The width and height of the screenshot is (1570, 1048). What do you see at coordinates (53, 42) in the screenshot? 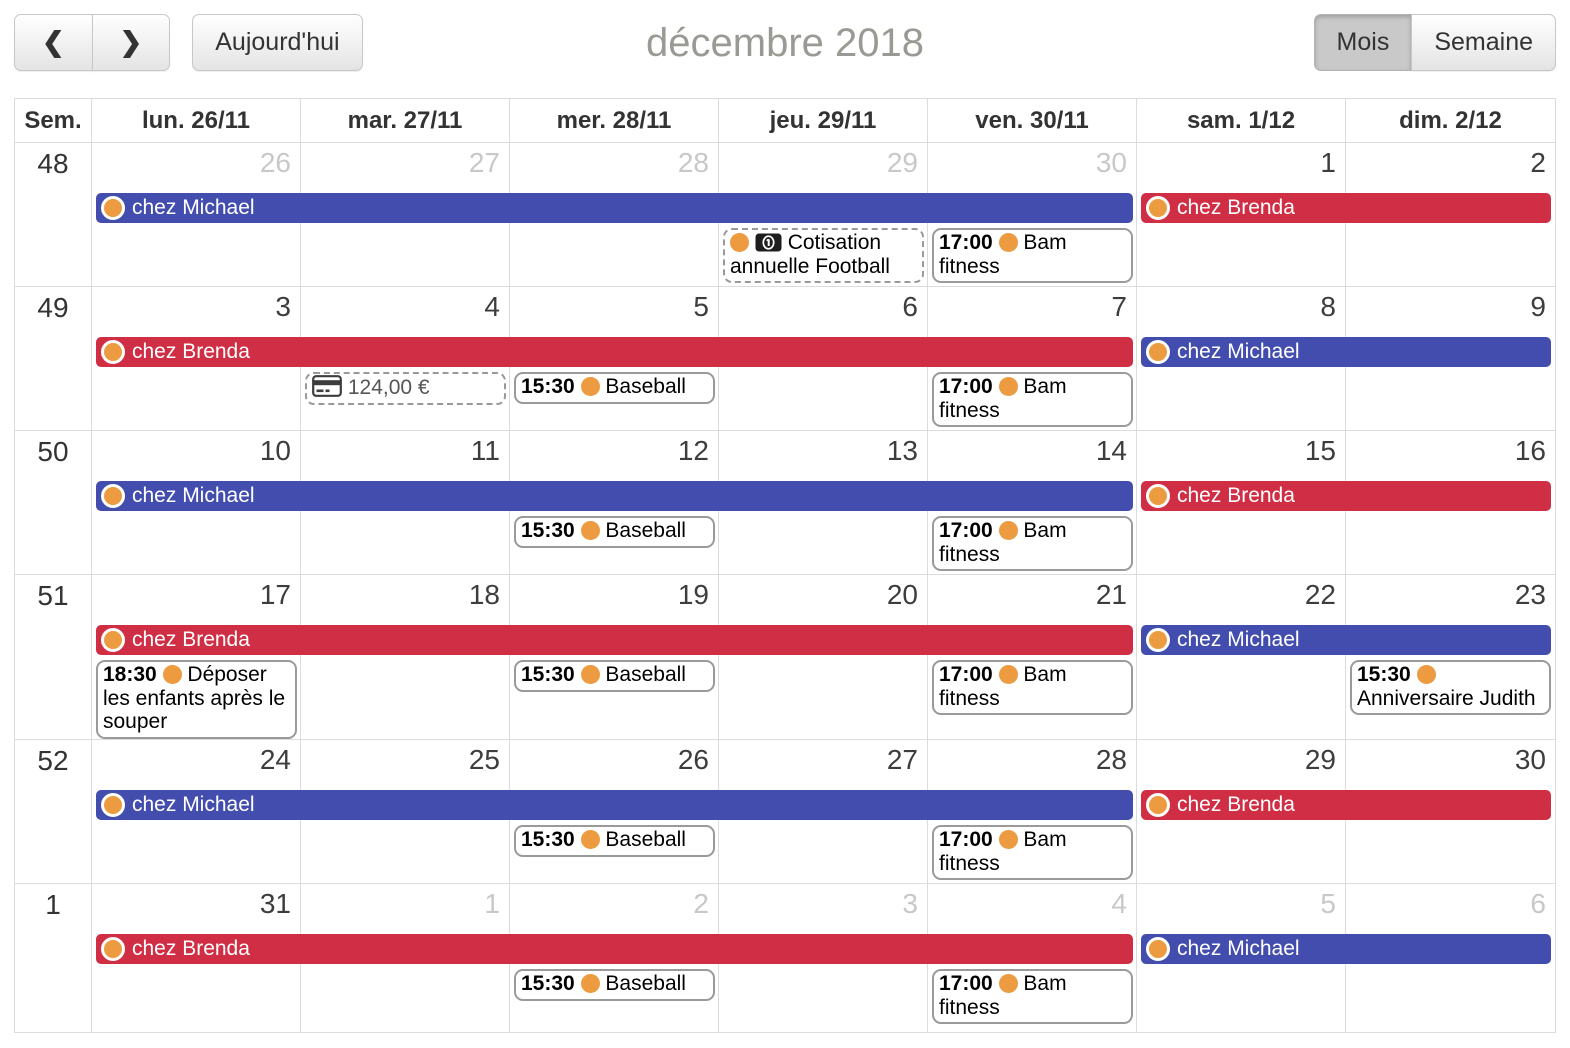
I see `prev-button: ❮` at bounding box center [53, 42].